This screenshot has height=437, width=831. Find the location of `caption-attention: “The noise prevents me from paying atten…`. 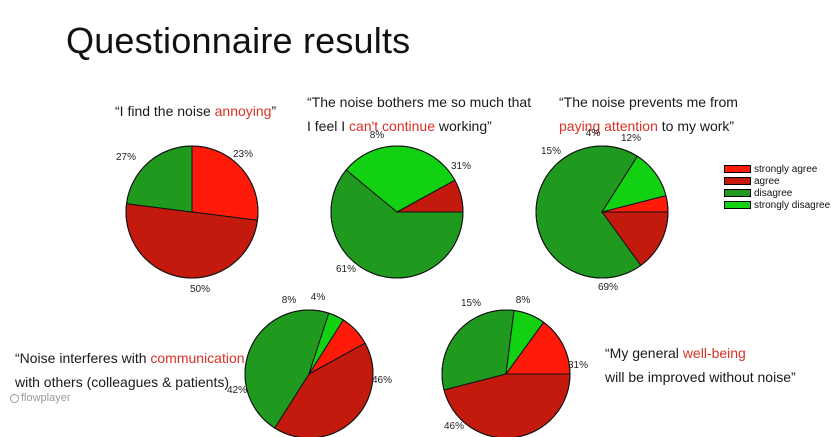

caption-attention: “The noise prevents me from paying atten… is located at coordinates (648, 114).